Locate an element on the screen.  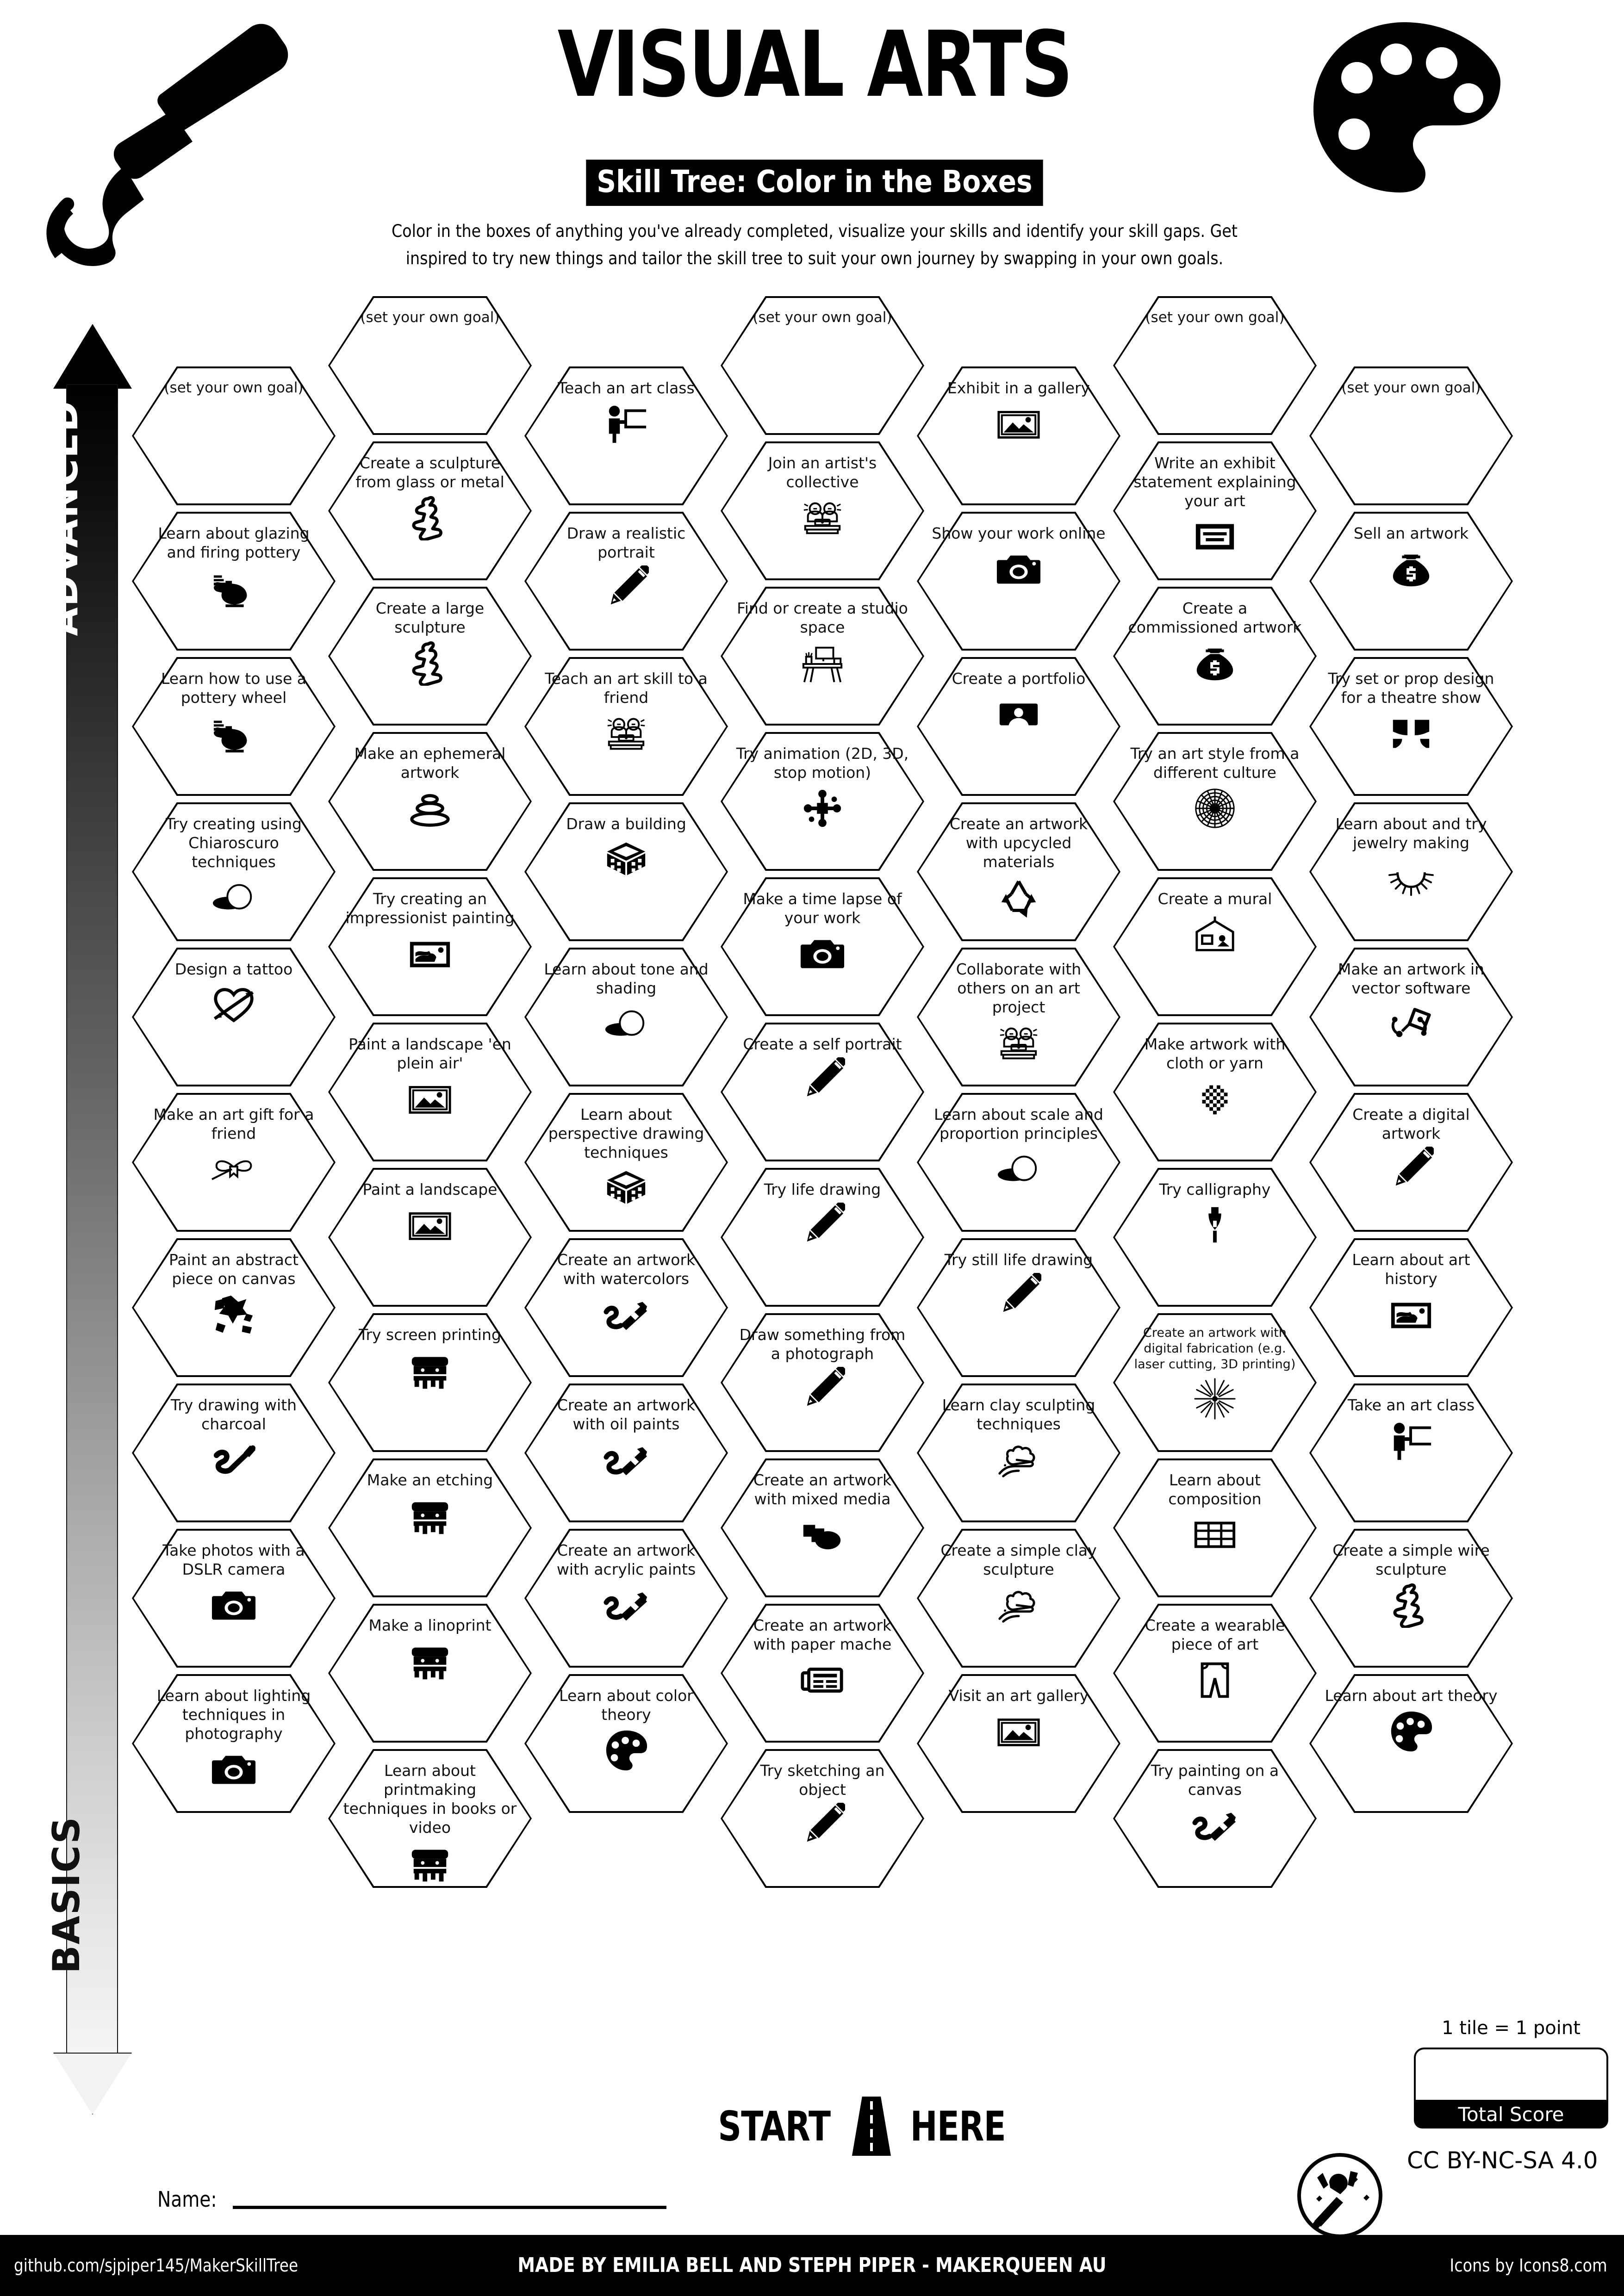
skill-tile: Create a self portrait is located at coordinates (822, 1092).